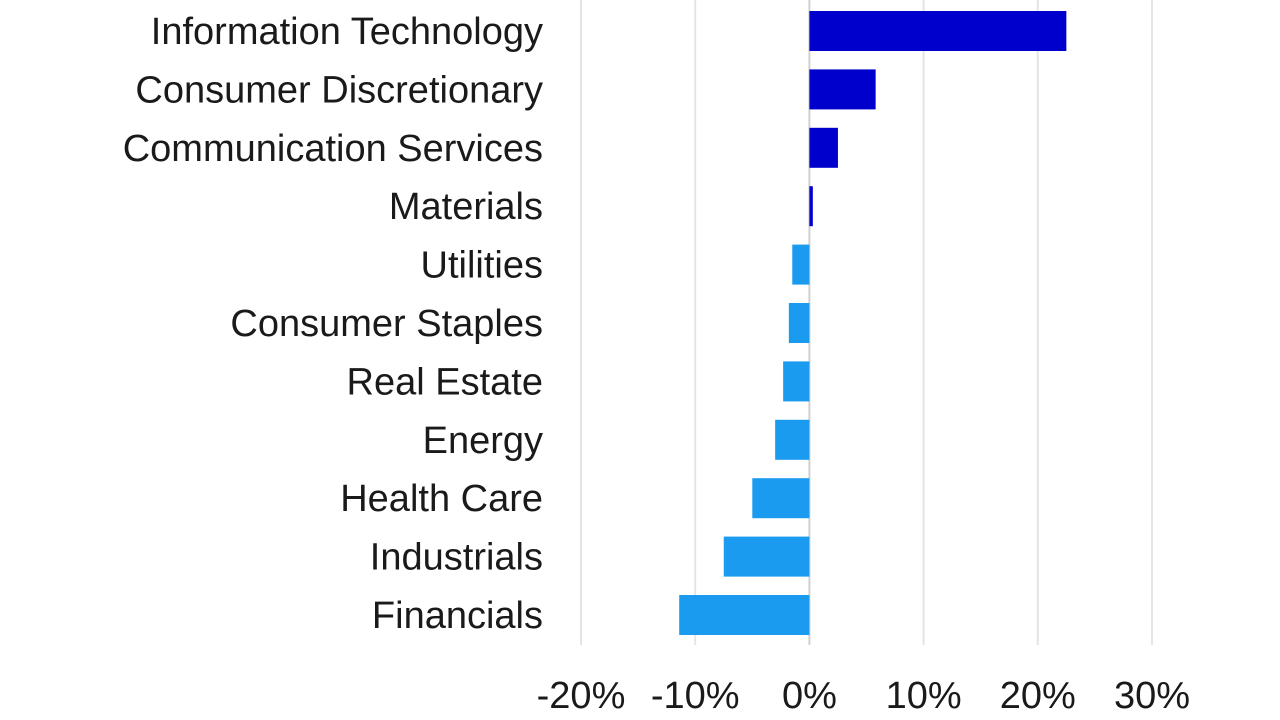 The image size is (1280, 720). Describe the element at coordinates (386, 324) in the screenshot. I see `category-label: Consumer Staples` at that location.